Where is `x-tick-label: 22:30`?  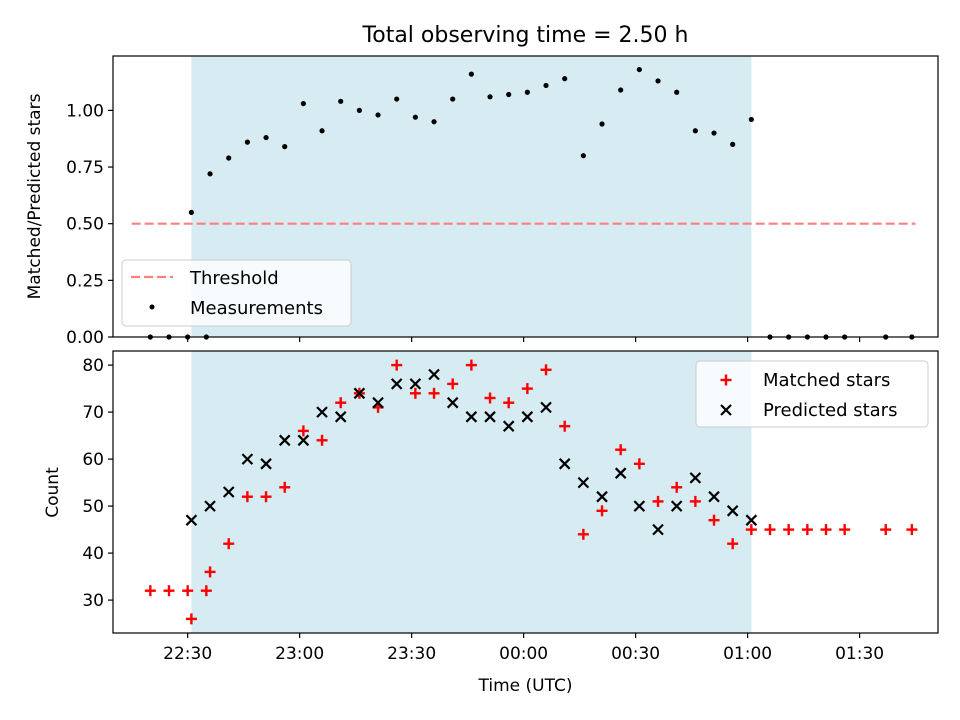
x-tick-label: 22:30 is located at coordinates (187, 654).